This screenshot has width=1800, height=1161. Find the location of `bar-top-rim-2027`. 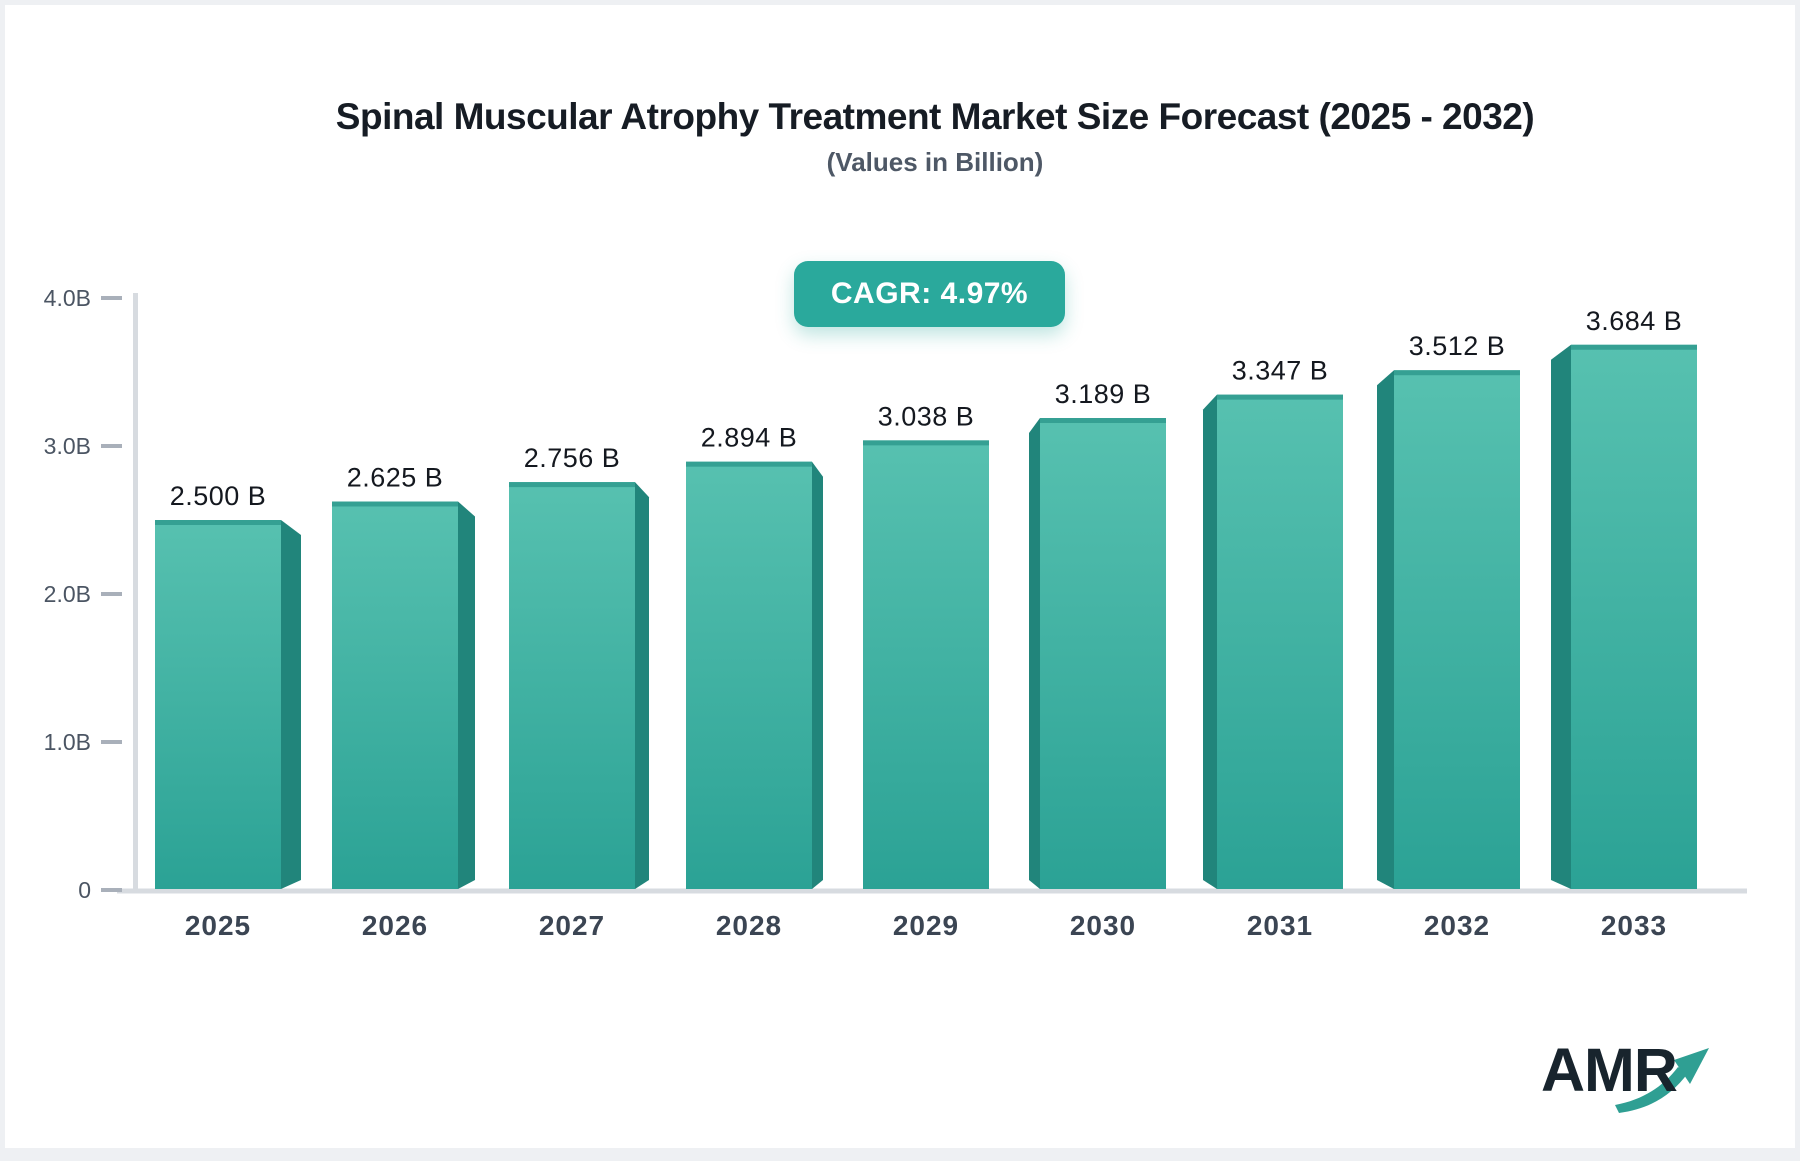

bar-top-rim-2027 is located at coordinates (572, 485).